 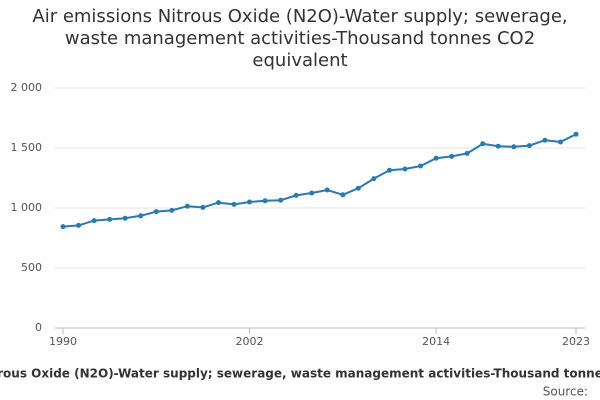 What do you see at coordinates (38, 327) in the screenshot?
I see `y-tick-label: 0` at bounding box center [38, 327].